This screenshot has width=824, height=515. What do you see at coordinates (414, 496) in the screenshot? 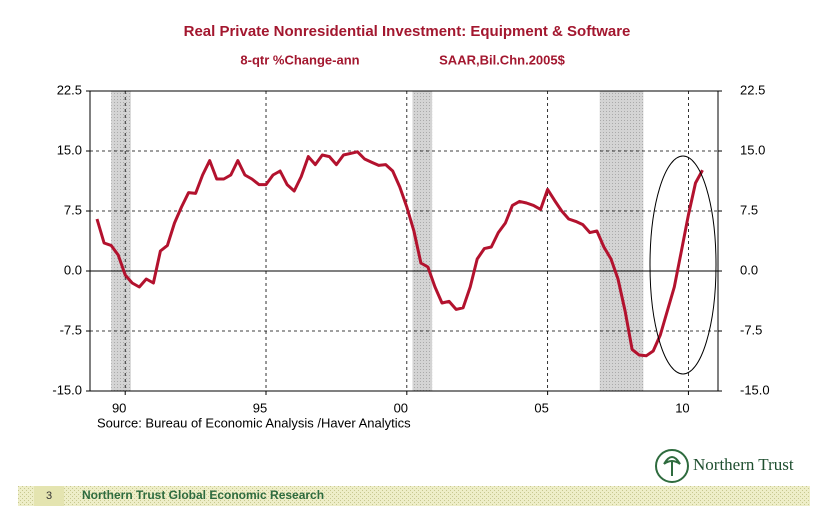
I see `footer-bar` at bounding box center [414, 496].